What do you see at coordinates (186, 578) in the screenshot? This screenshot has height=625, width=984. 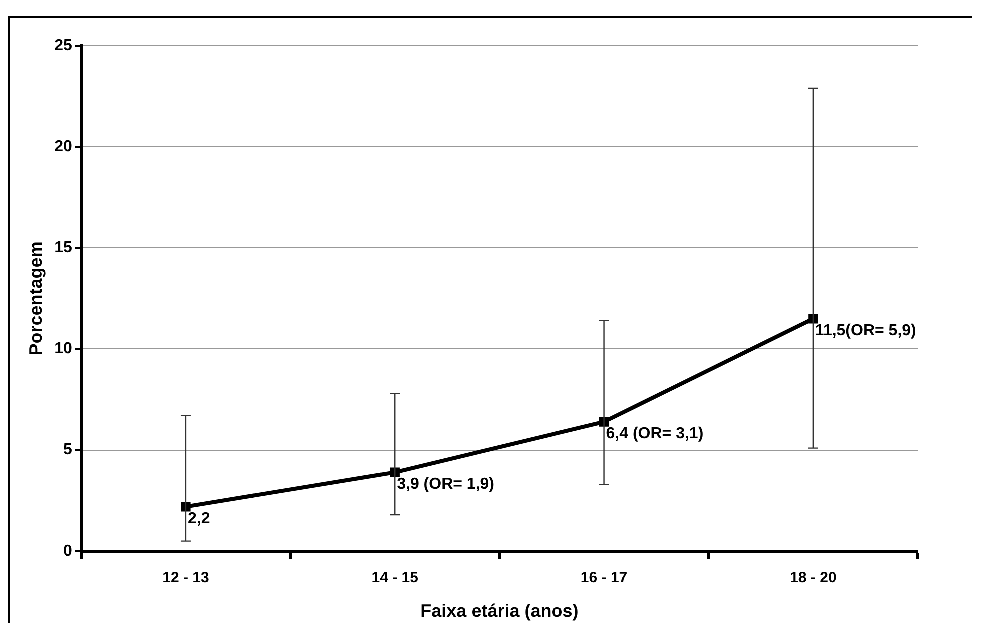 I see `x-tick-label: 12 - 13` at bounding box center [186, 578].